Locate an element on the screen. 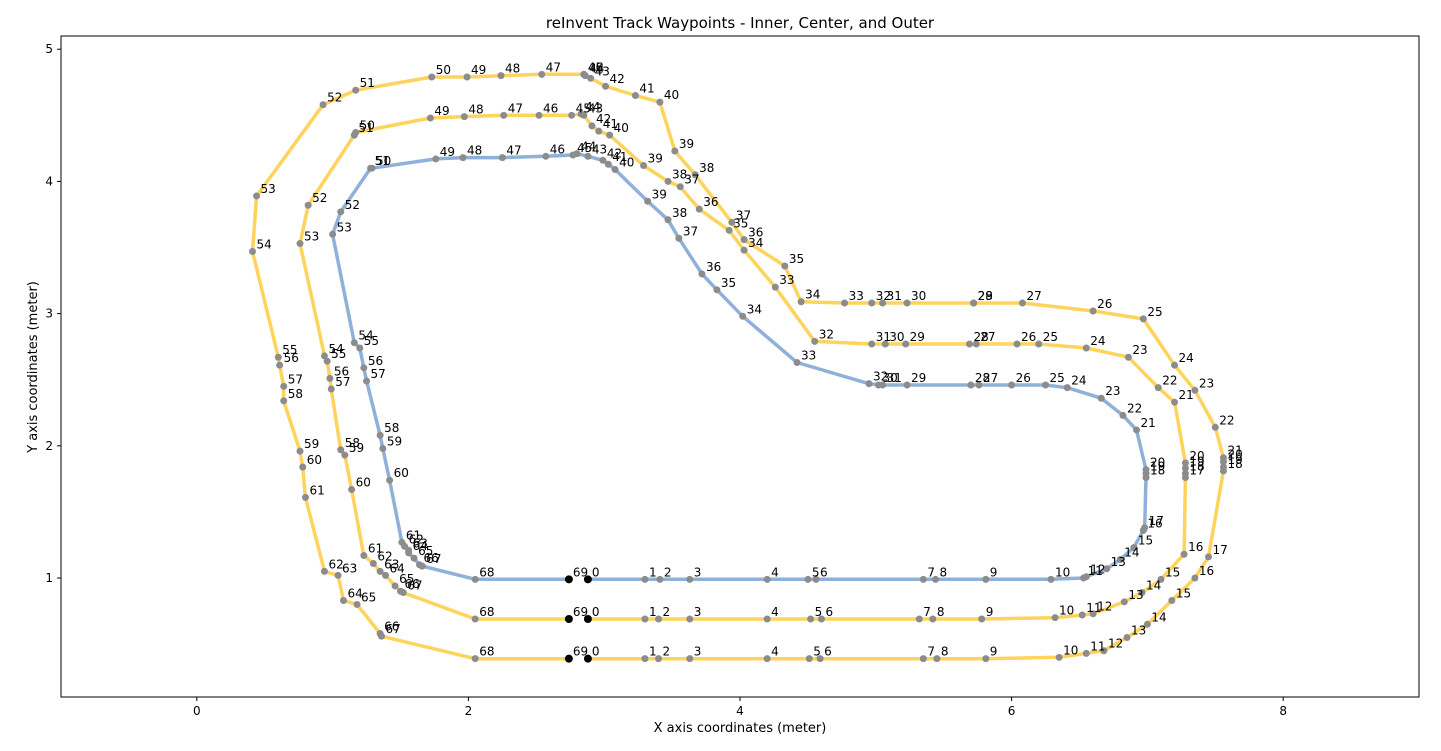  outer-waypoint-label-69: 69 is located at coordinates (580, 652).